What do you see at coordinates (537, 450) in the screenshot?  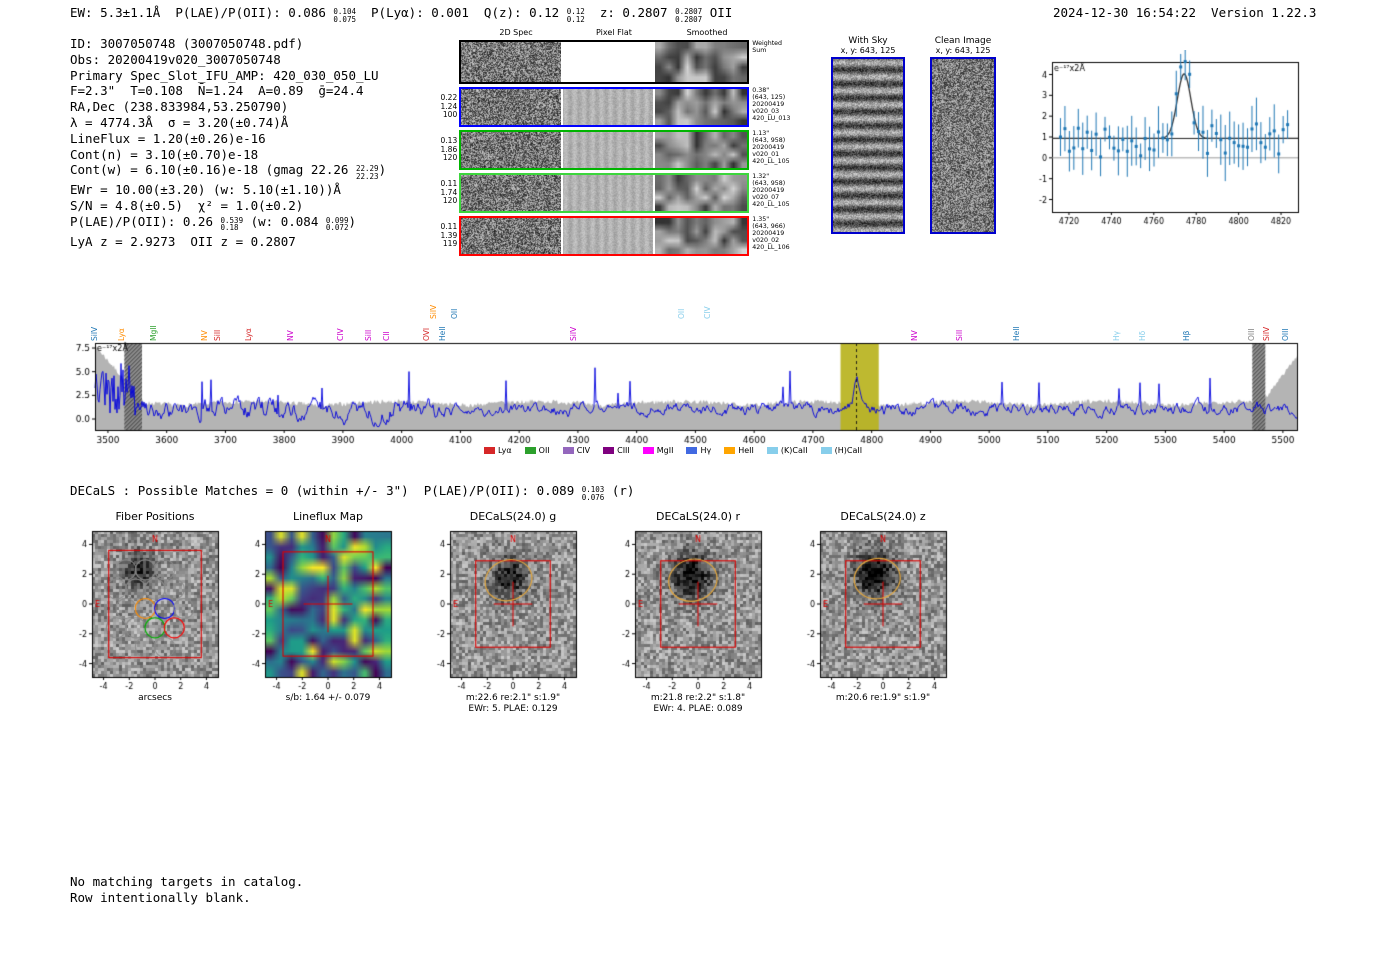 I see `legend-item: OII` at bounding box center [537, 450].